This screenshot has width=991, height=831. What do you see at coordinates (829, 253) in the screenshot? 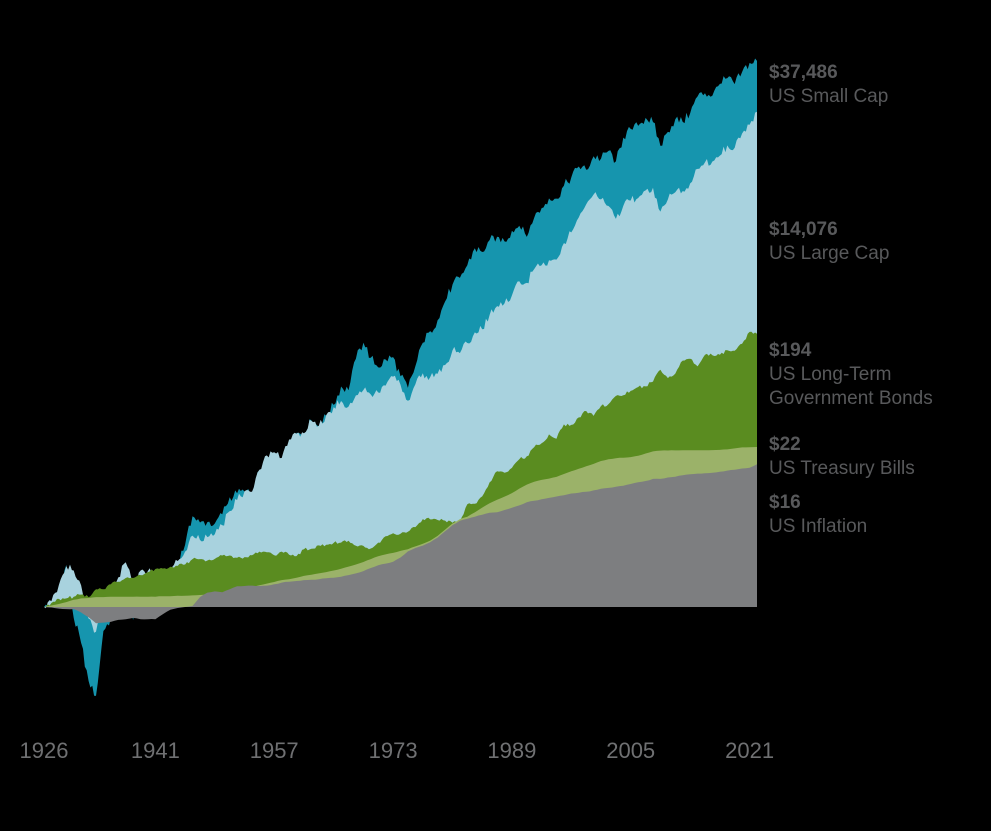
I see `label-us-large-cap-name: US Large Cap` at bounding box center [829, 253].